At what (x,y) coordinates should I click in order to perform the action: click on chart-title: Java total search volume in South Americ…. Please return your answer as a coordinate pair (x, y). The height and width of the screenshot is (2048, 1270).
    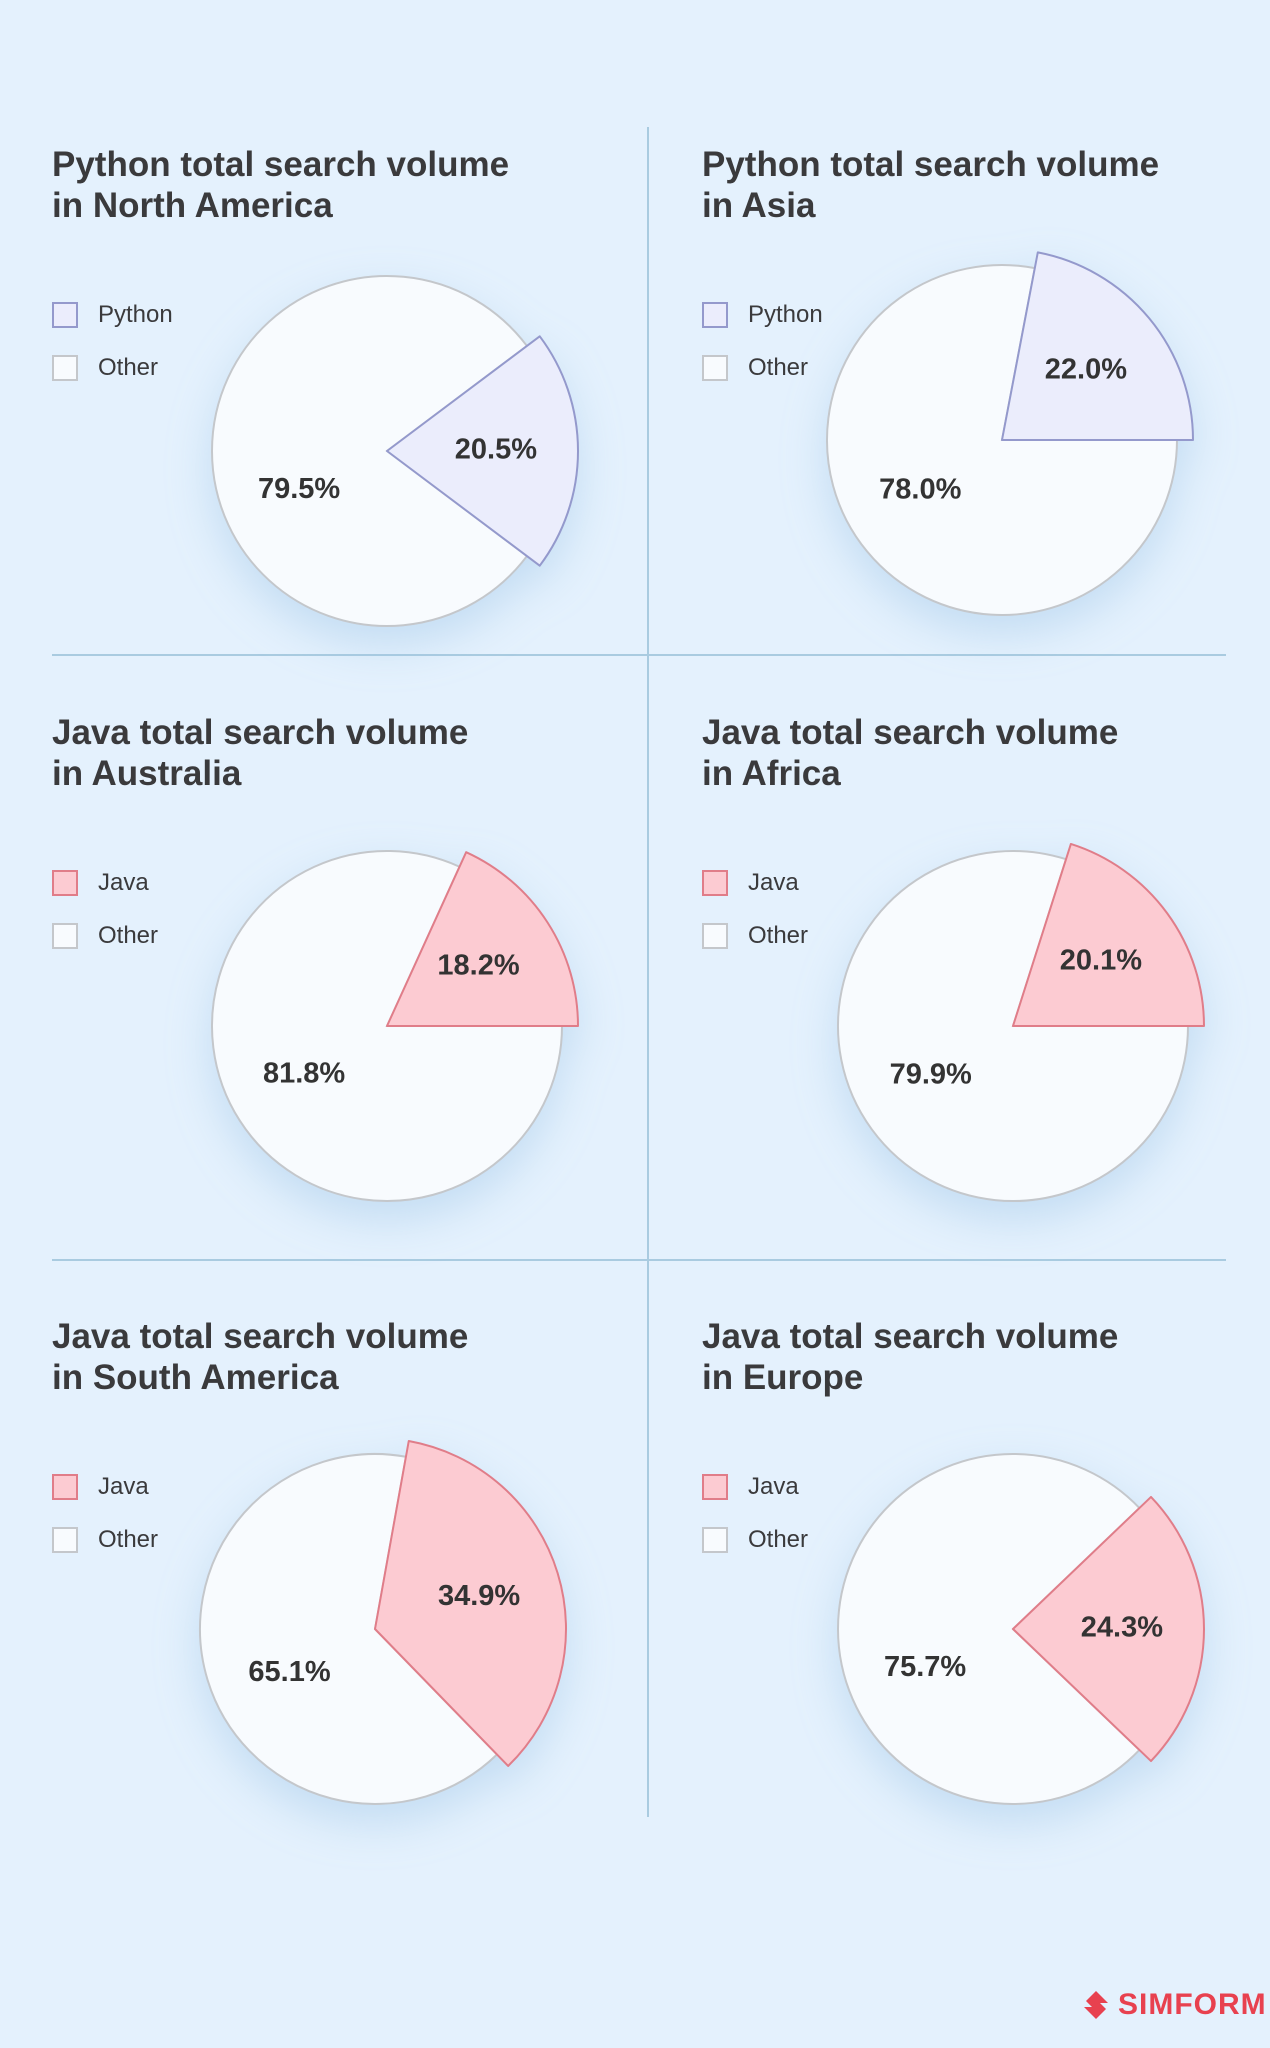
    Looking at the image, I should click on (260, 1357).